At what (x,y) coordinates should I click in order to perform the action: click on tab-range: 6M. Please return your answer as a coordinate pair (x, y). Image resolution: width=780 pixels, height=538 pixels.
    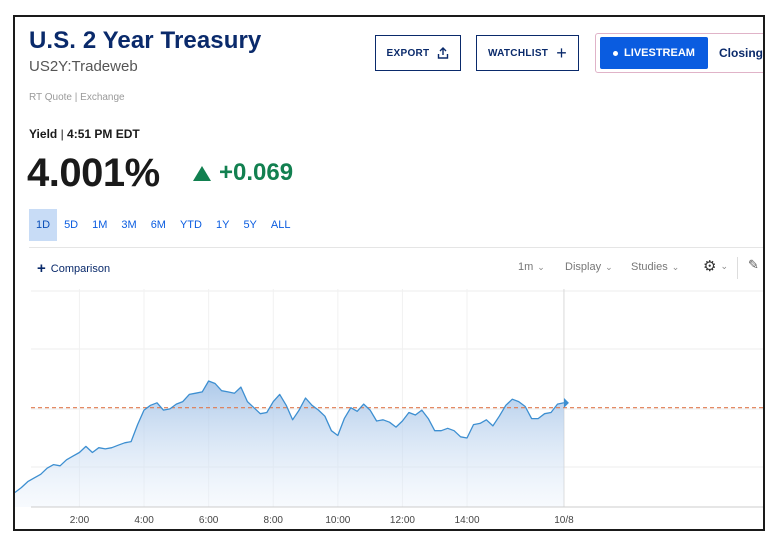
    Looking at the image, I should click on (158, 225).